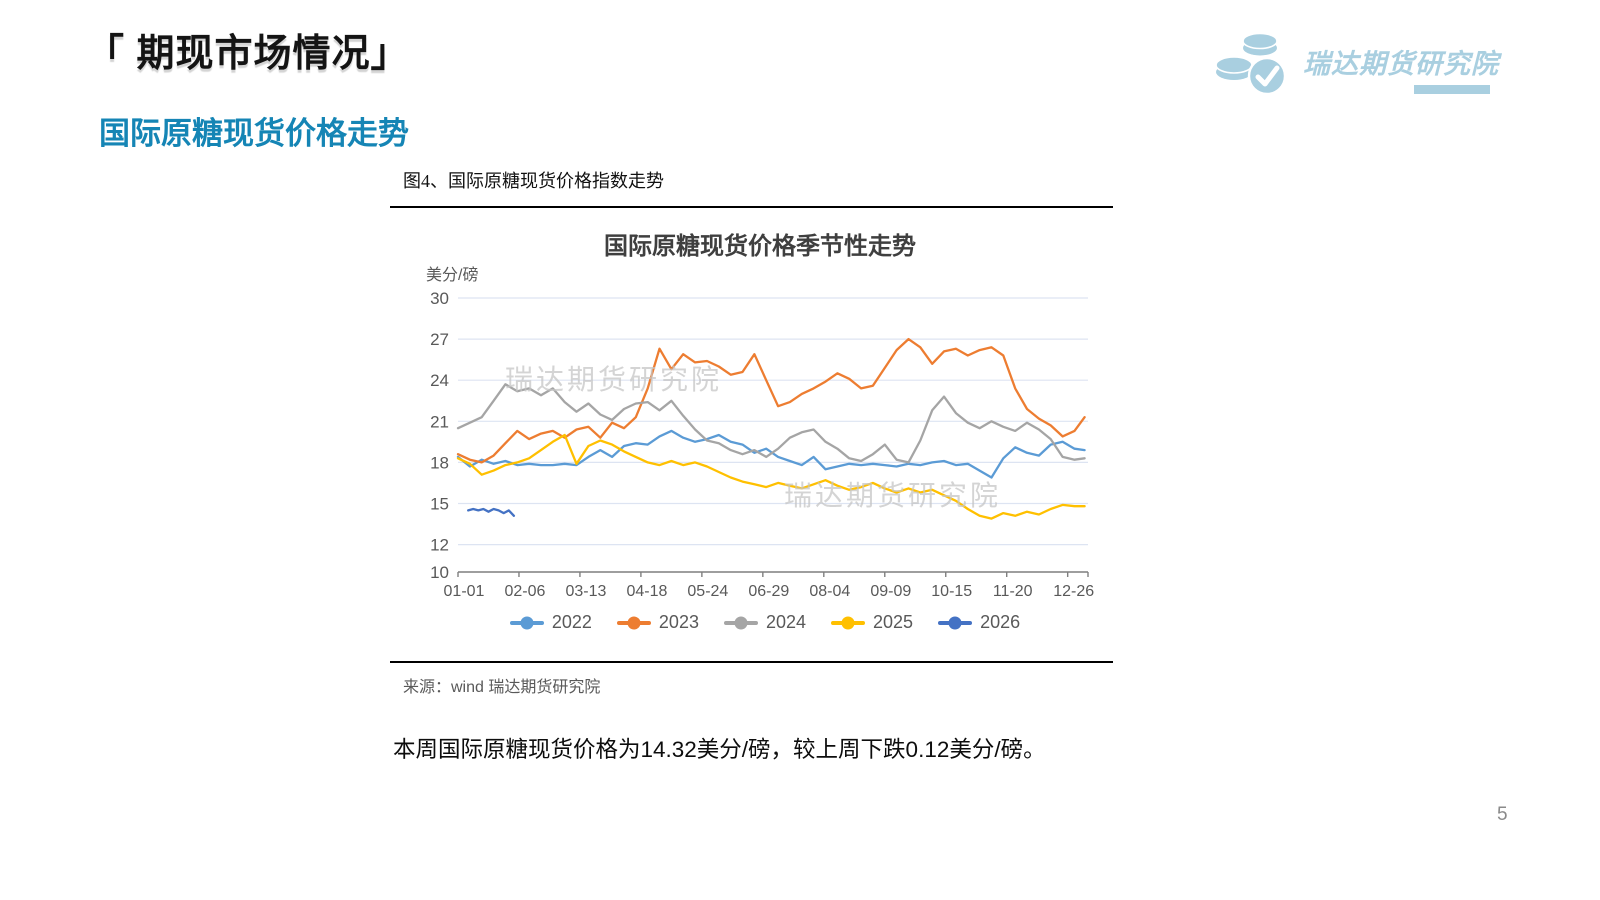 The height and width of the screenshot is (900, 1600). I want to click on x-tick-label: 04-18, so click(646, 591).